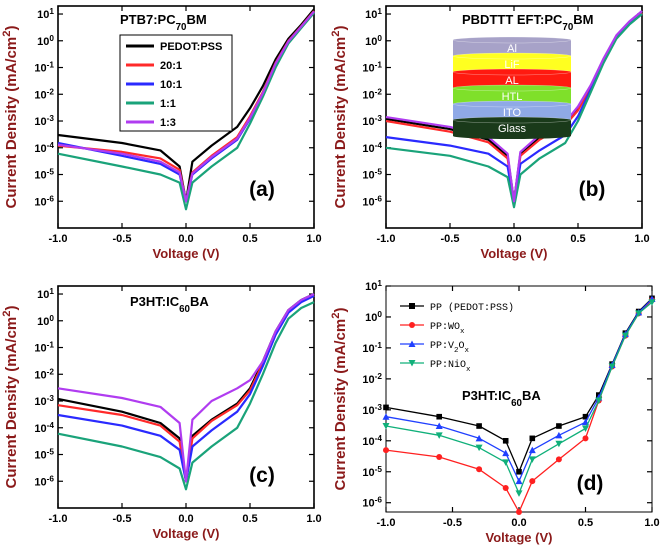  I want to click on legend: PP (PEDOT:PSS) PP:WOx PP:V2Ox PP:NiOx, so click(457, 338).